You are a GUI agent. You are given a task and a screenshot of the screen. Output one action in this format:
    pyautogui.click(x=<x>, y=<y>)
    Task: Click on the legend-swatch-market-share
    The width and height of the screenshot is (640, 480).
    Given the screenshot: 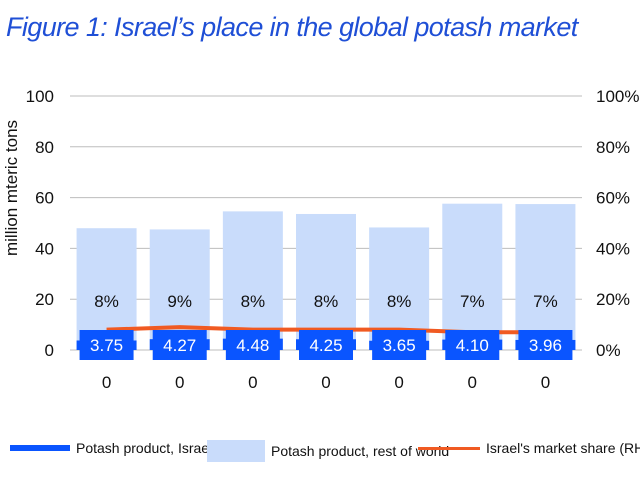 What is the action you would take?
    pyautogui.click(x=449, y=448)
    